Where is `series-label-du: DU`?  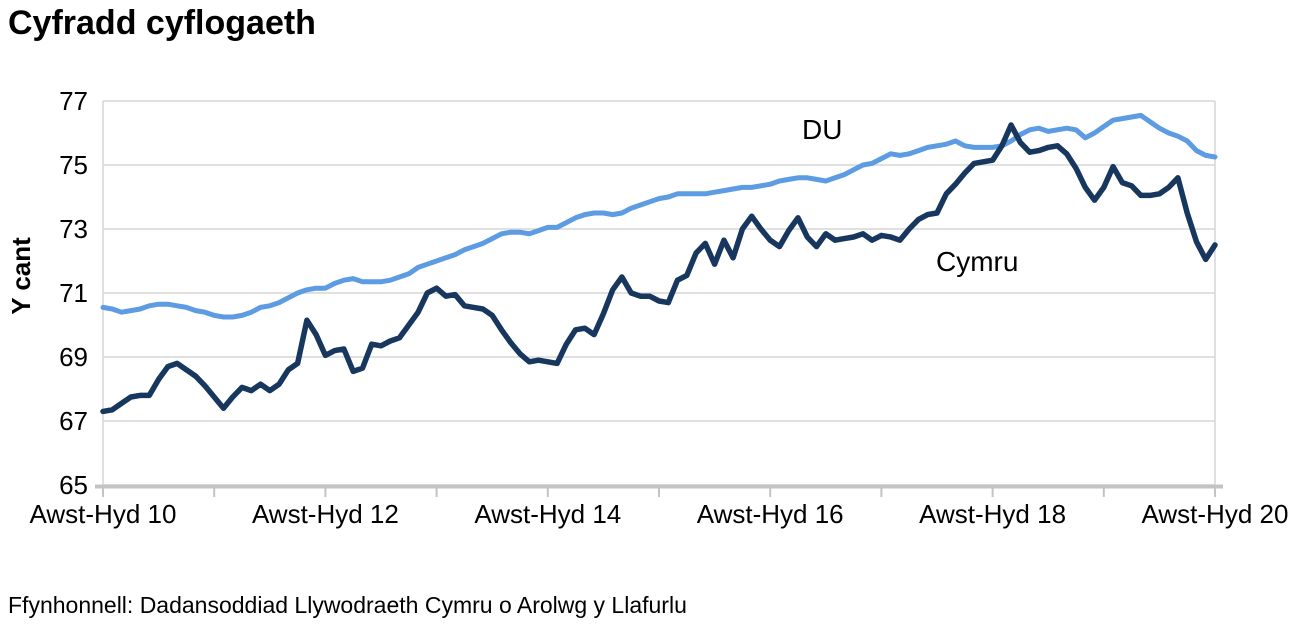 series-label-du: DU is located at coordinates (822, 129).